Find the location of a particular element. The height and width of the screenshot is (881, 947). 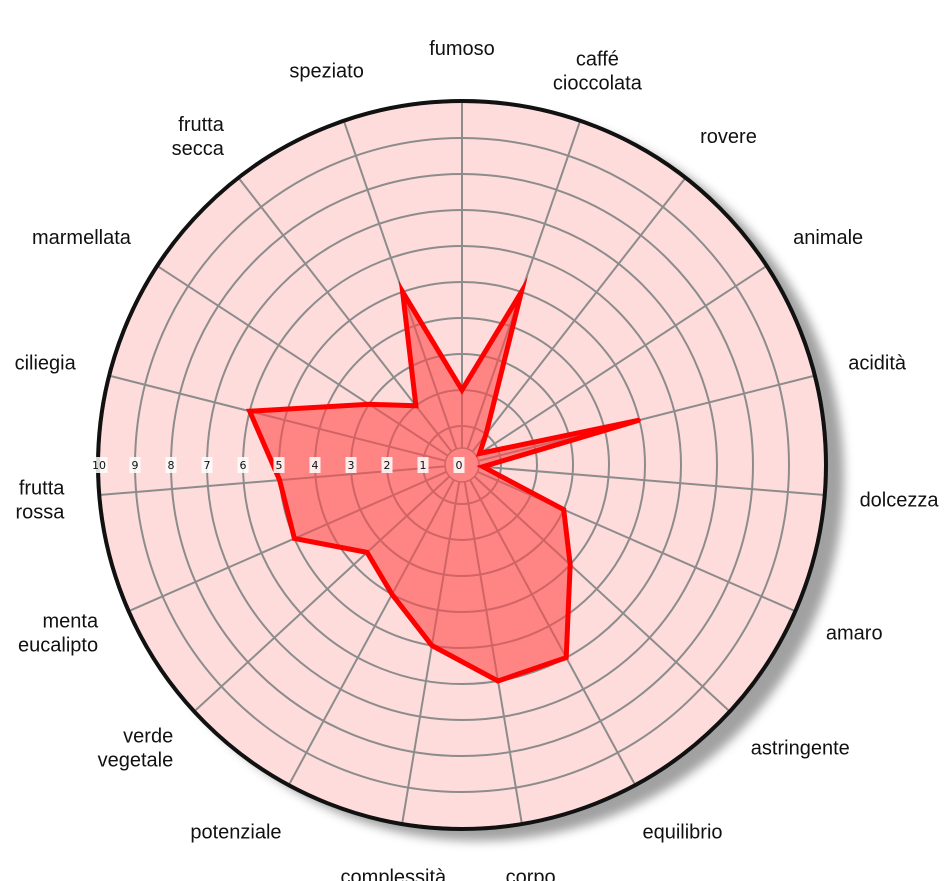

series-point-dolcezza is located at coordinates (483, 467).